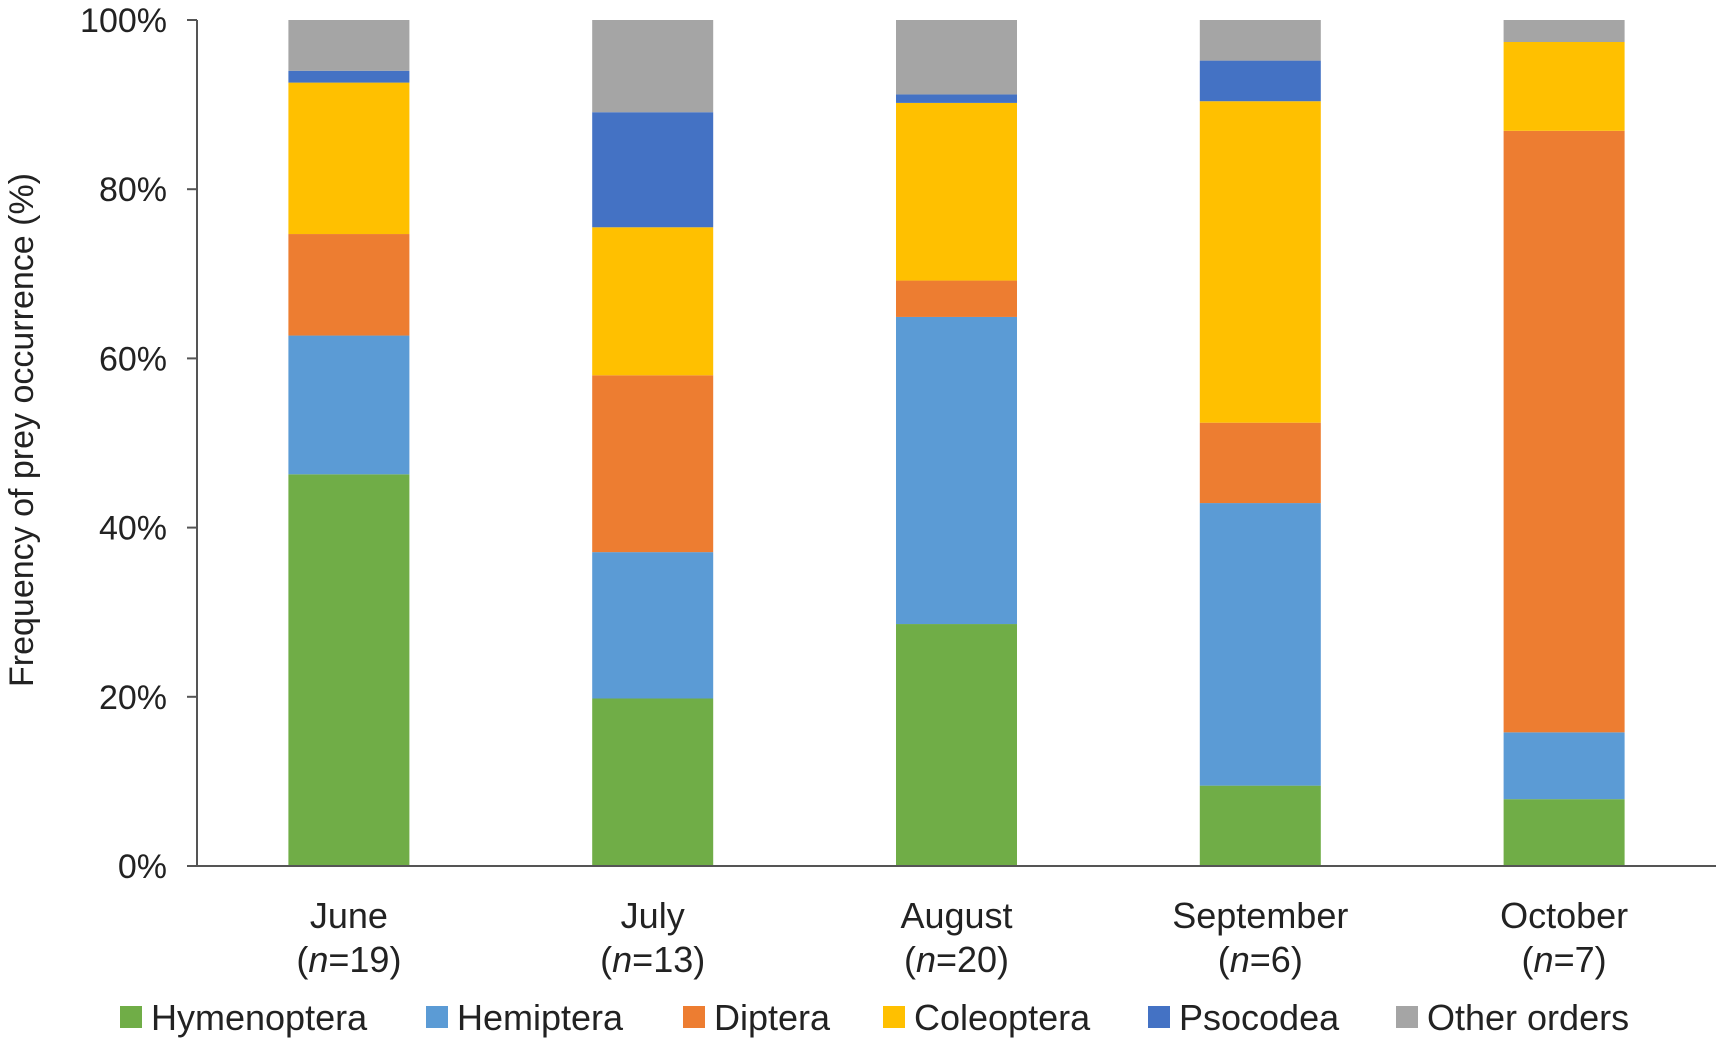  Describe the element at coordinates (1528, 1017) in the screenshot. I see `legend-label: Other orders` at that location.